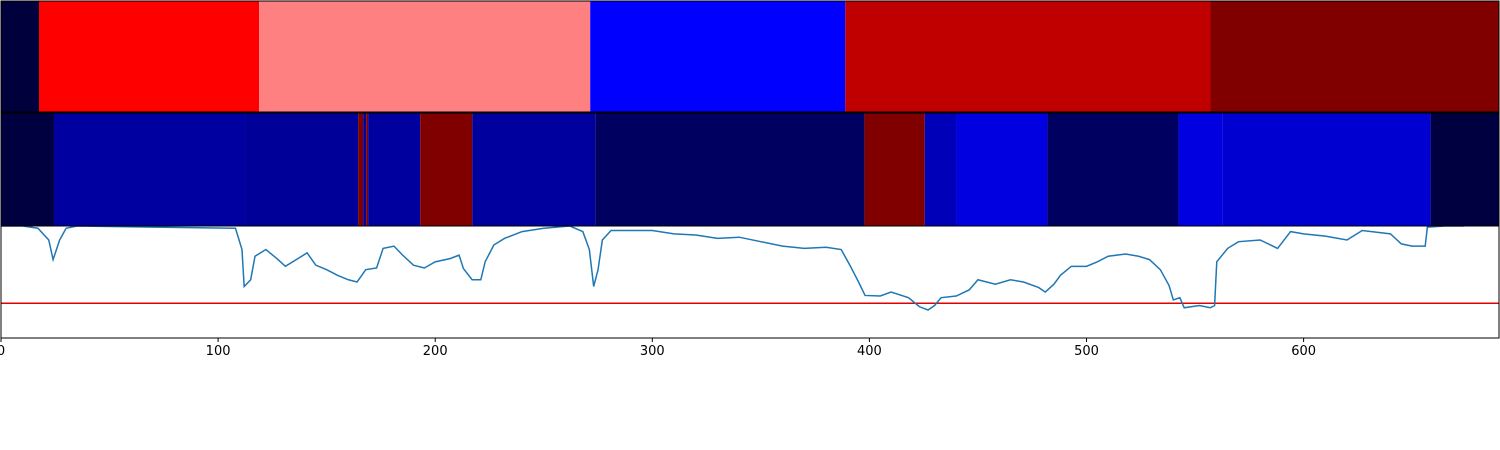 The image size is (1500, 450). Describe the element at coordinates (652, 351) in the screenshot. I see `x-tick-label: 300` at that location.